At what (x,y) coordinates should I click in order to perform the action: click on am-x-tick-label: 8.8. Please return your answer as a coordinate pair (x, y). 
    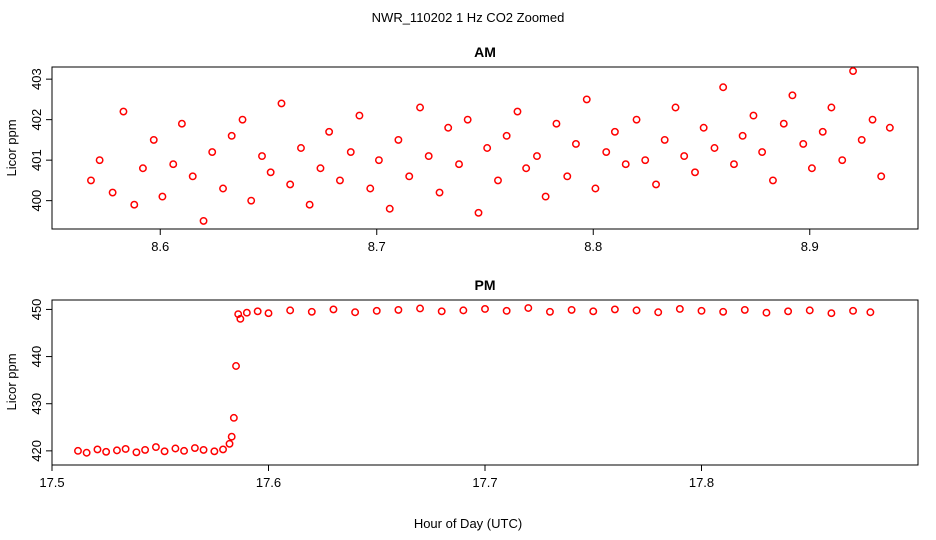
    Looking at the image, I should click on (593, 246).